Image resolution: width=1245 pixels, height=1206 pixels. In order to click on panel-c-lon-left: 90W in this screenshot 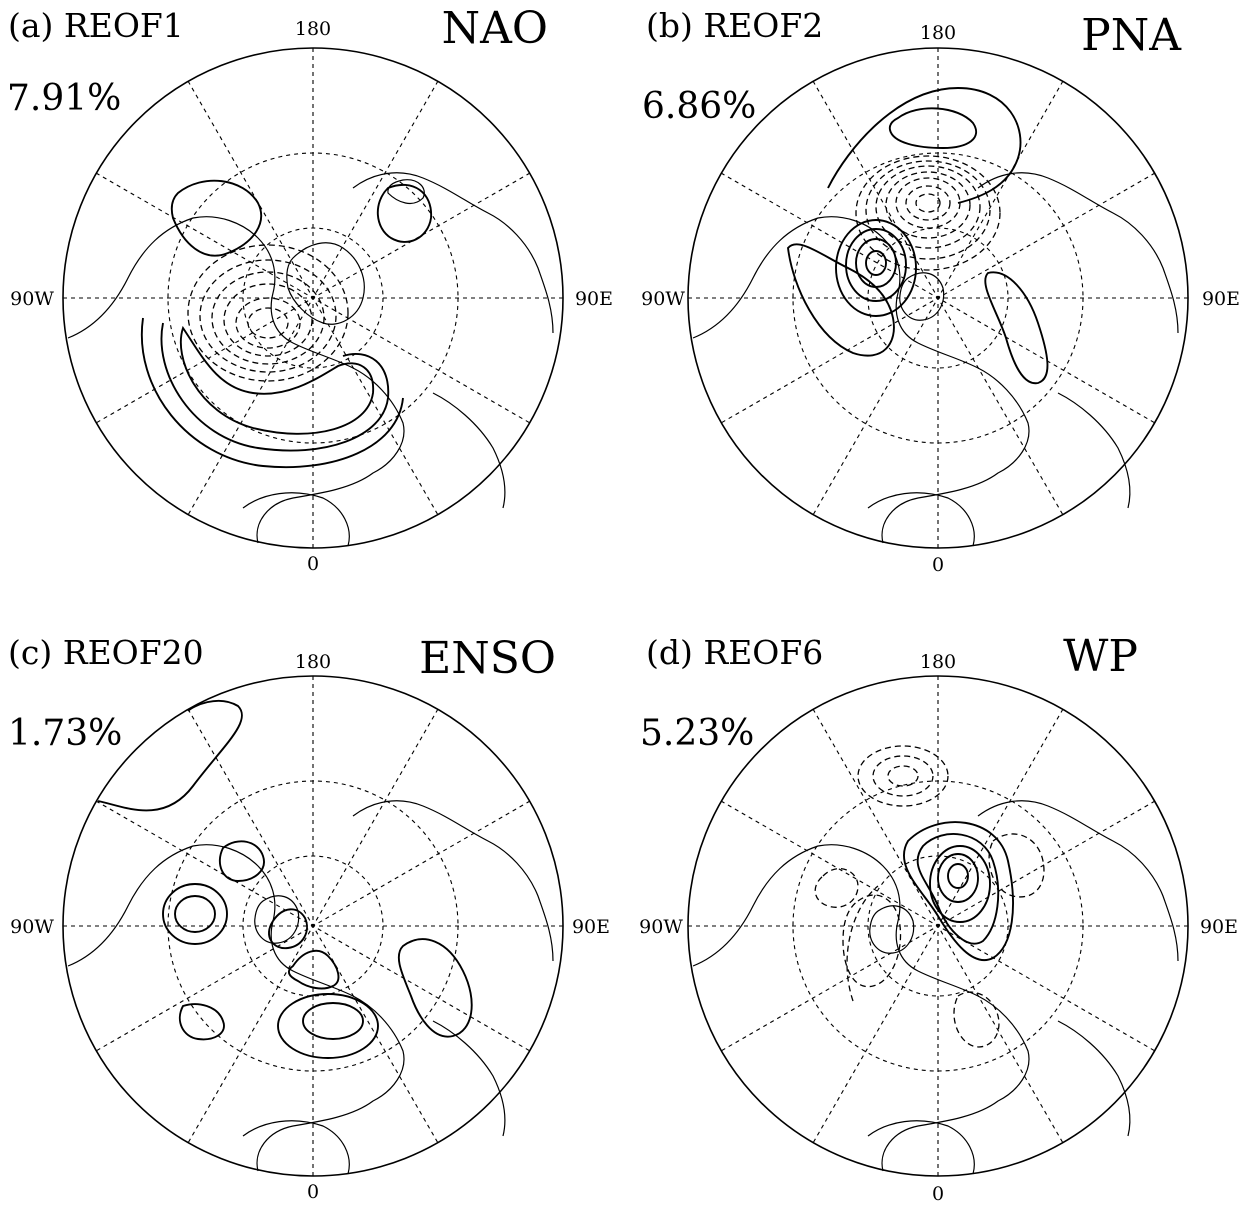, I will do `click(32, 927)`.